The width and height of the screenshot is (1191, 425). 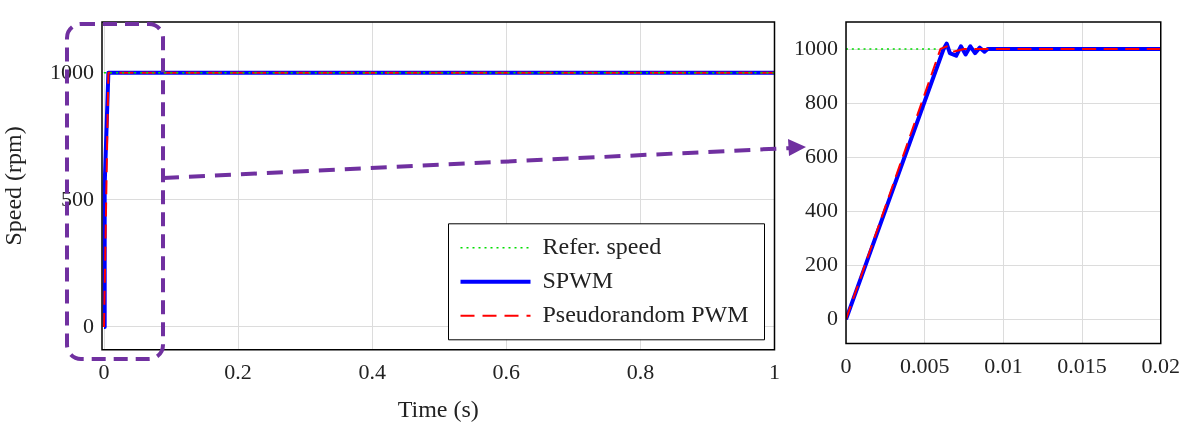 I want to click on legend-label: SPWM, so click(x=578, y=280).